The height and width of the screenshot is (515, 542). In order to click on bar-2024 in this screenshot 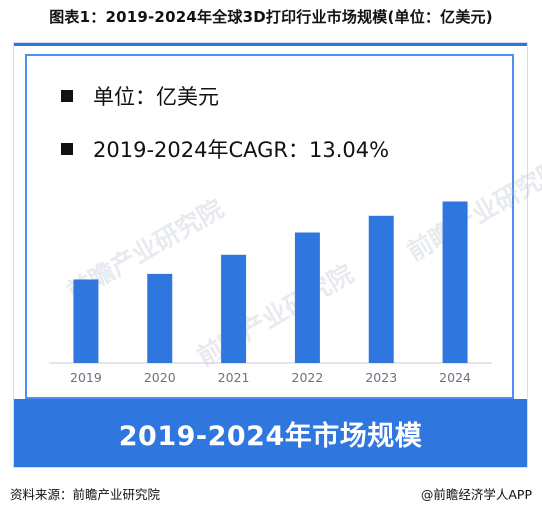, I will do `click(455, 282)`.